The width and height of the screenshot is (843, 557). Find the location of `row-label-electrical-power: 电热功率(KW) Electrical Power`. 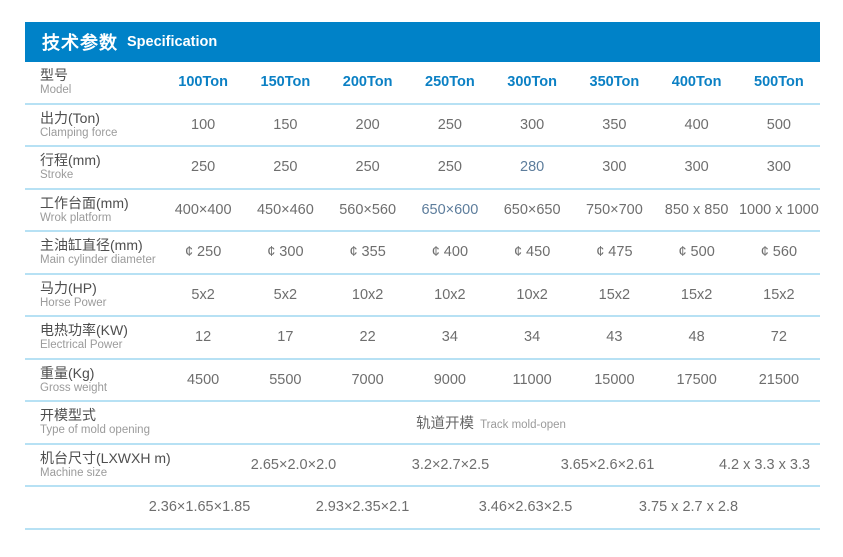

row-label-electrical-power: 电热功率(KW) Electrical Power is located at coordinates (93, 337).